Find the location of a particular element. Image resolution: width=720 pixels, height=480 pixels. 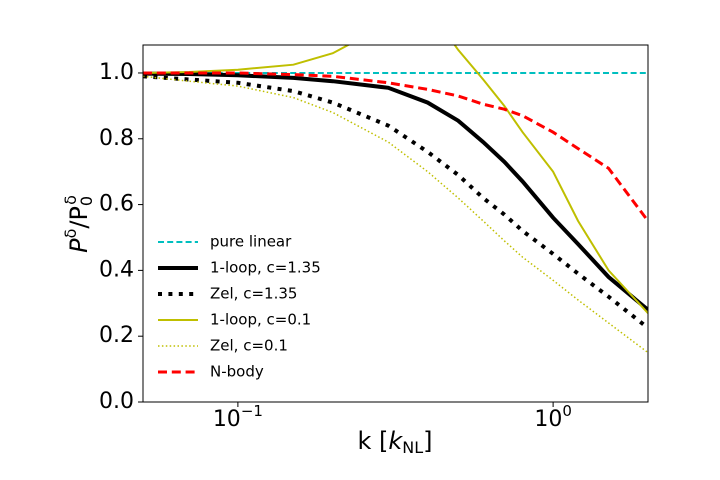

legend-label: Zel, c=0.1 is located at coordinates (249, 346).